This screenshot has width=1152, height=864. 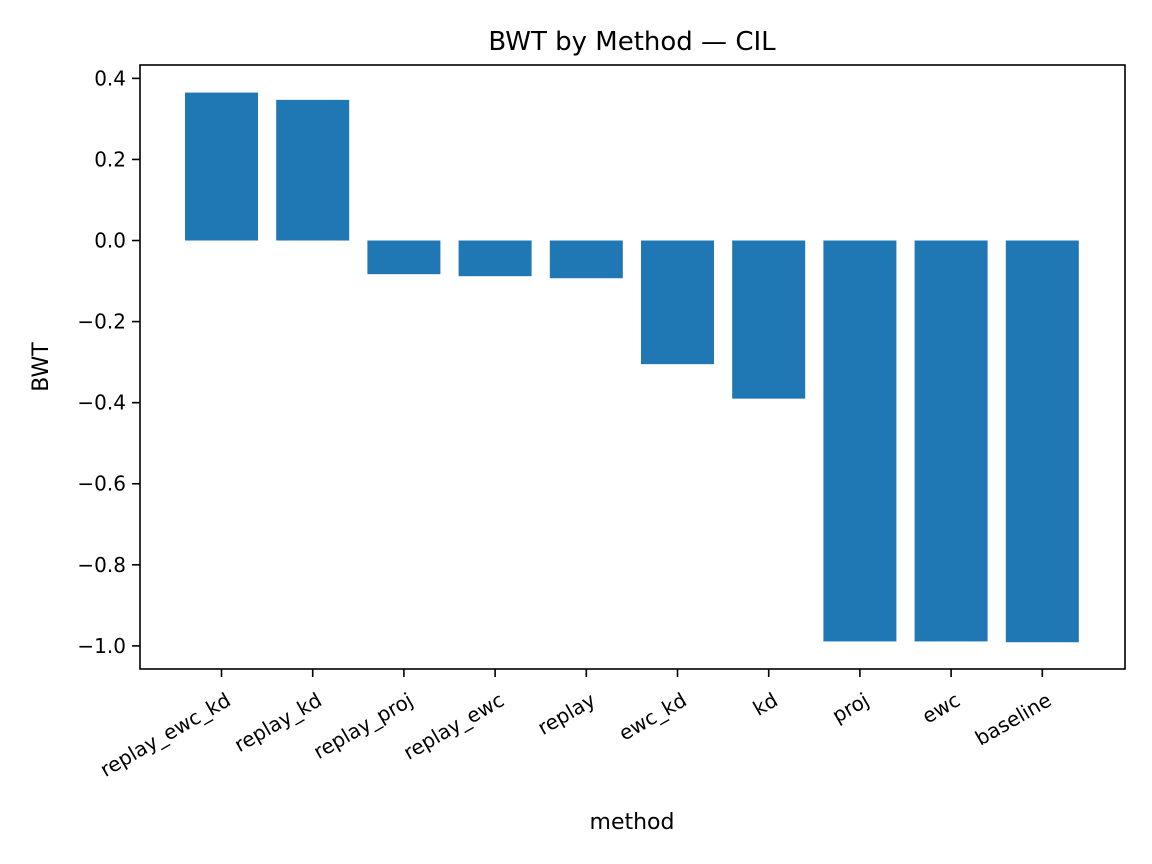 What do you see at coordinates (41, 367) in the screenshot?
I see `y-axis-label: BWT` at bounding box center [41, 367].